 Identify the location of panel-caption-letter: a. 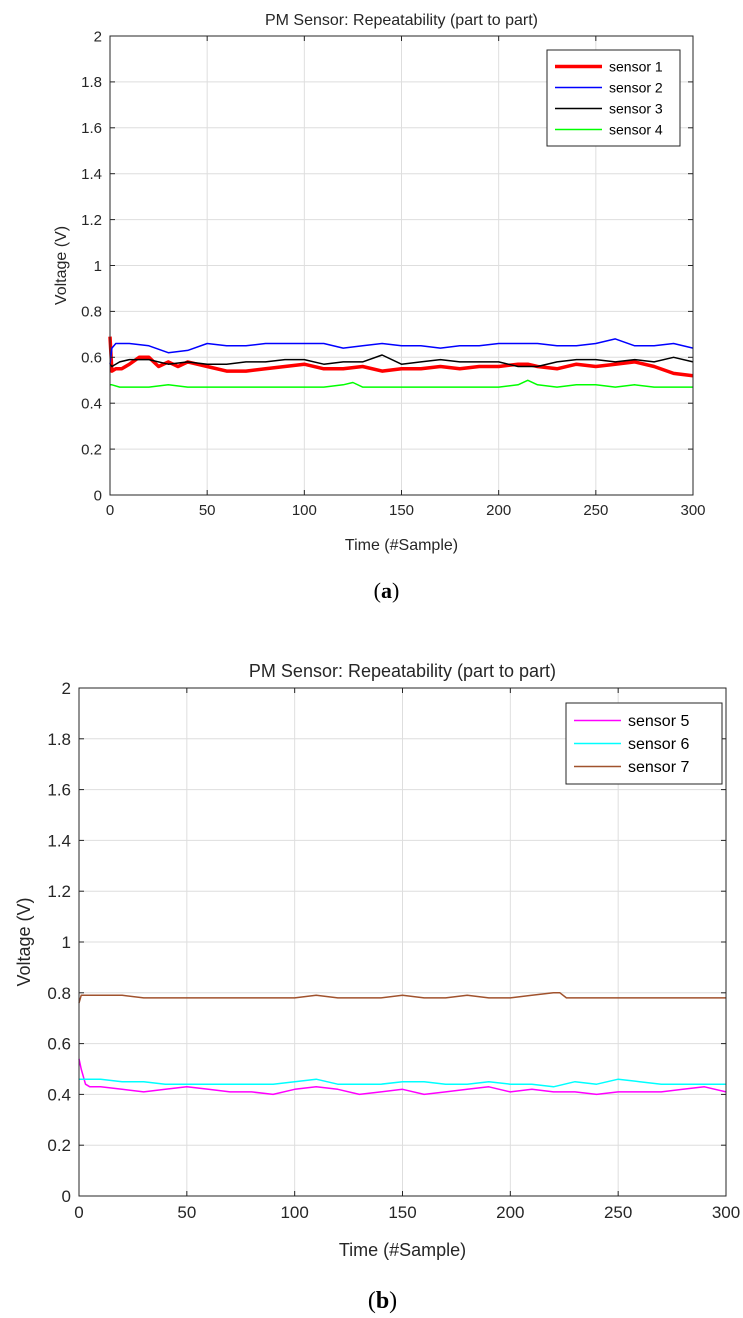
(386, 590).